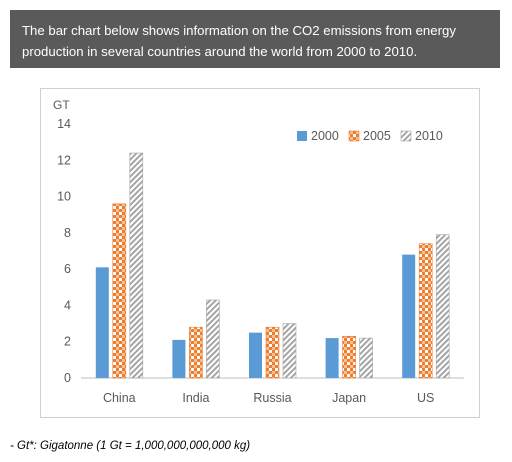 This screenshot has height=462, width=512. Describe the element at coordinates (425, 398) in the screenshot. I see `x-tick-label: US` at that location.